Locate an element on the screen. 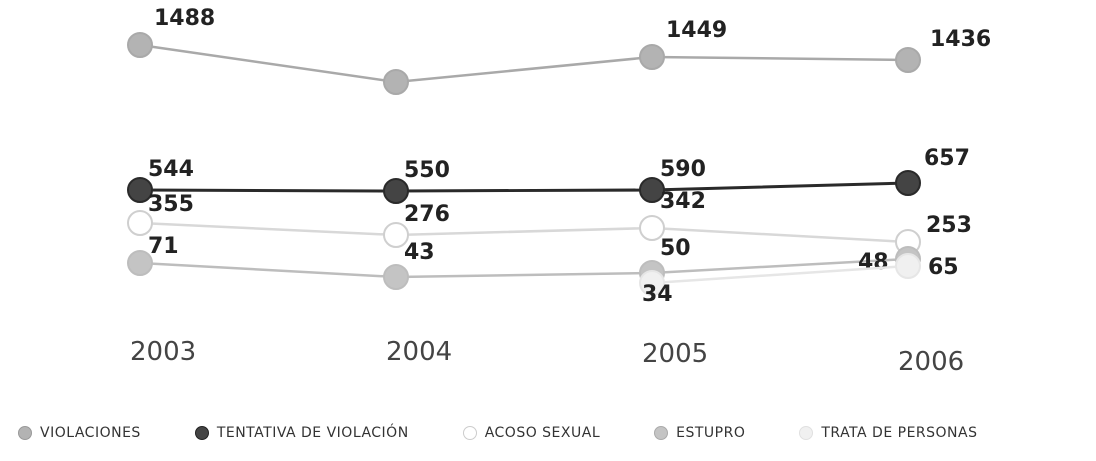  legend-swatch-tentativa is located at coordinates (201, 433).